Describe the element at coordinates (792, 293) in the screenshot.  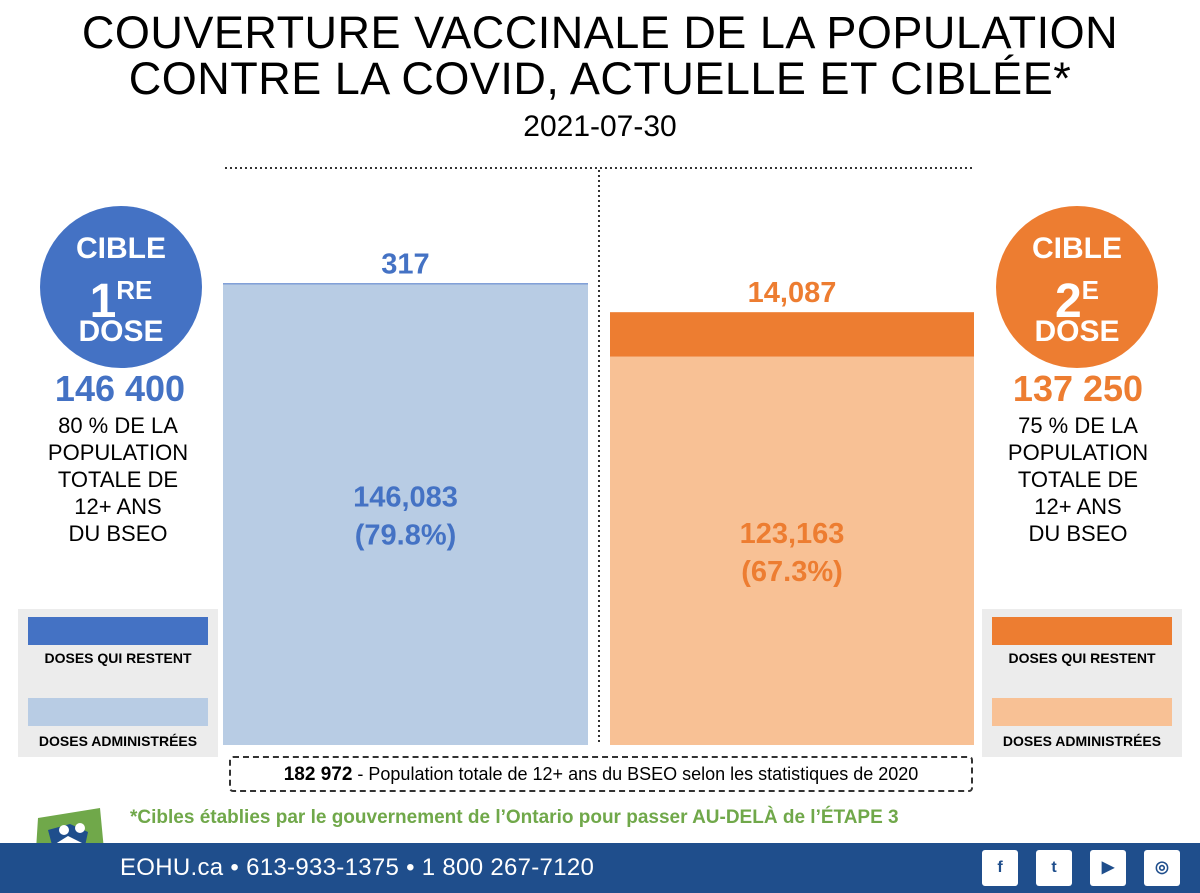
I see `data-label-remaining-2: 14,087` at that location.